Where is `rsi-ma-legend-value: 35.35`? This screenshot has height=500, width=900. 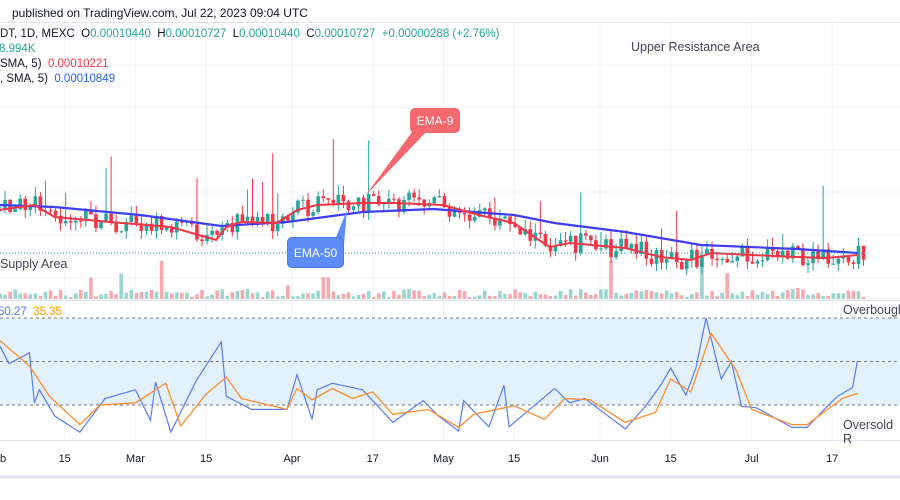 rsi-ma-legend-value: 35.35 is located at coordinates (47, 312).